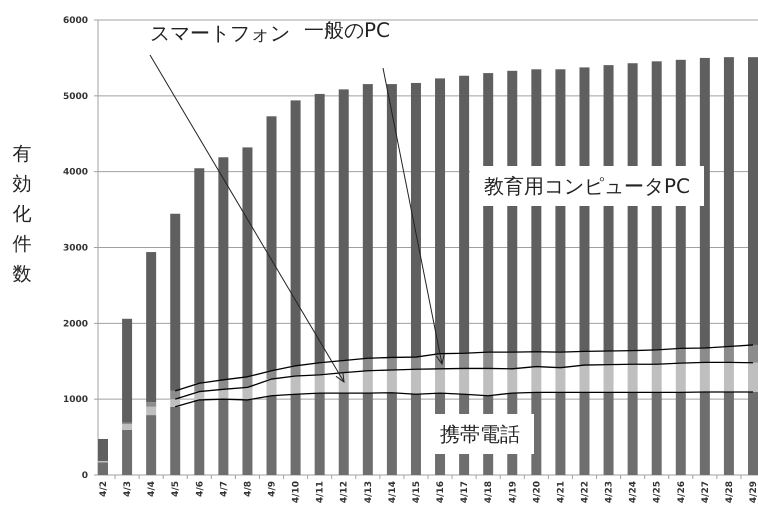 The height and width of the screenshot is (506, 758). Describe the element at coordinates (480, 434) in the screenshot. I see `series-label: 携帯電話` at that location.